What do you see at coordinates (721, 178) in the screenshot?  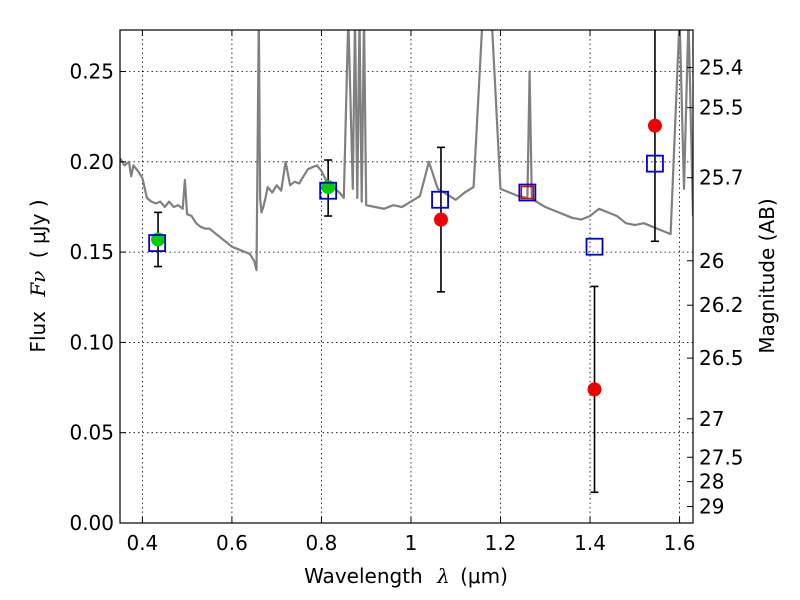 I see `y2-tick-label: 25.7` at bounding box center [721, 178].